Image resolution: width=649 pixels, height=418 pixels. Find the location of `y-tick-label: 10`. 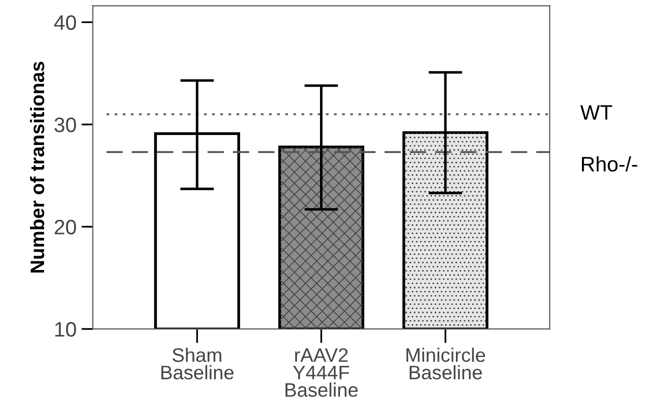

y-tick-label: 10 is located at coordinates (65, 329).